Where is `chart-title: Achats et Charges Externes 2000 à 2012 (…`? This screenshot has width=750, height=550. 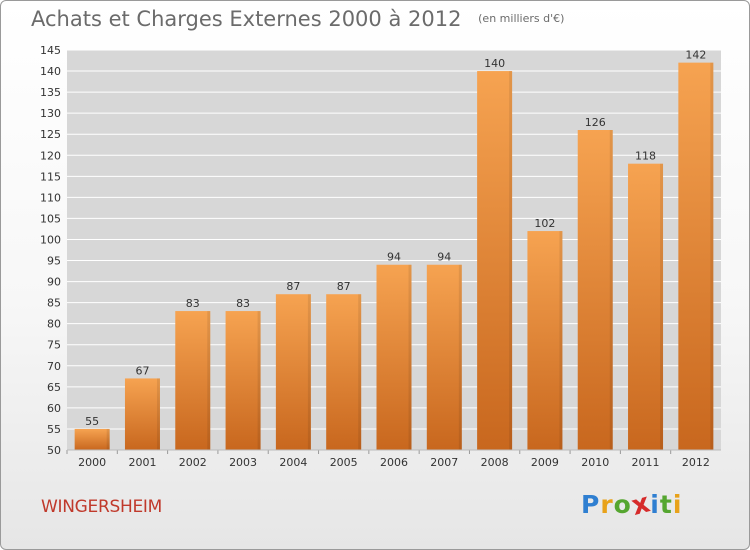
chart-title: Achats et Charges Externes 2000 à 2012 (… is located at coordinates (297, 19).